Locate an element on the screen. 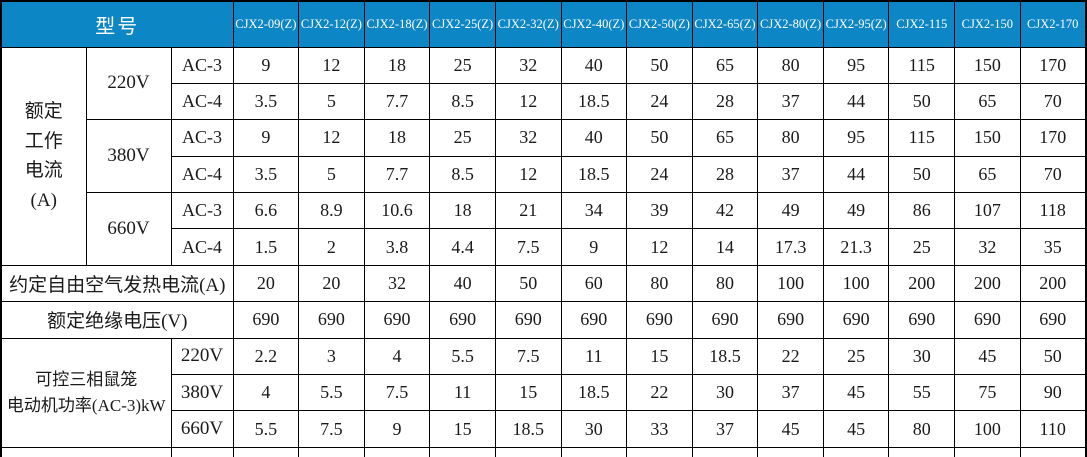 This screenshot has height=457, width=1087. table-cell: 6.6 is located at coordinates (266, 211).